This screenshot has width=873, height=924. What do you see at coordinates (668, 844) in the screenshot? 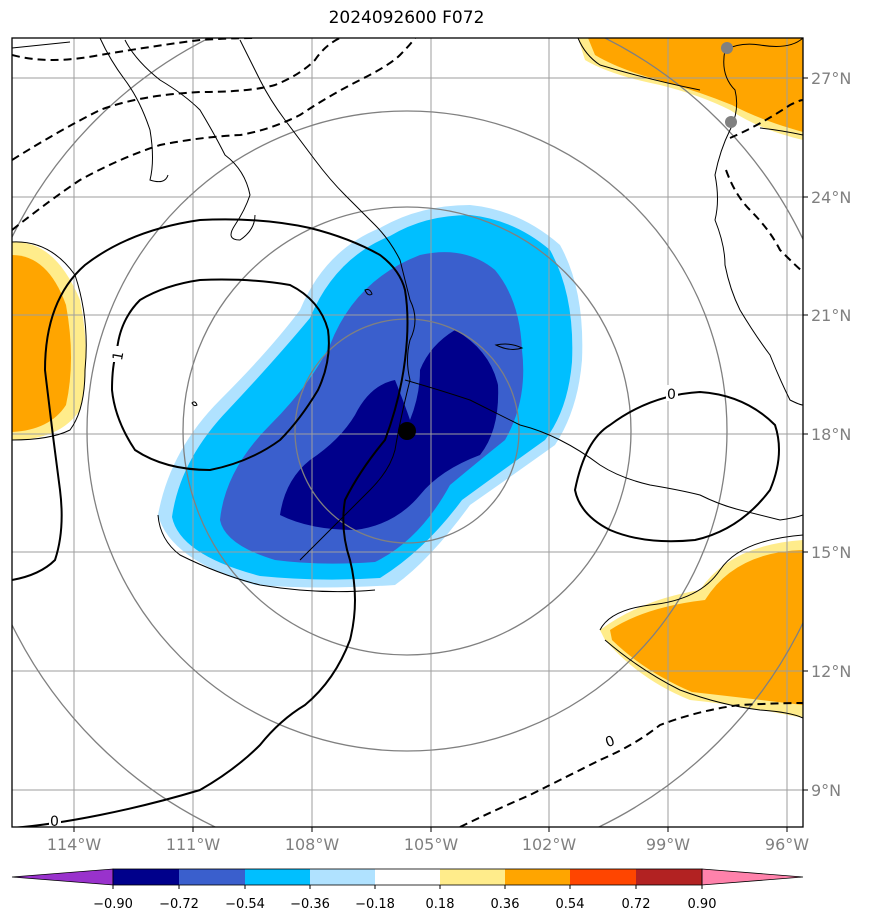
I see `lon-label: 99°W` at bounding box center [668, 844].